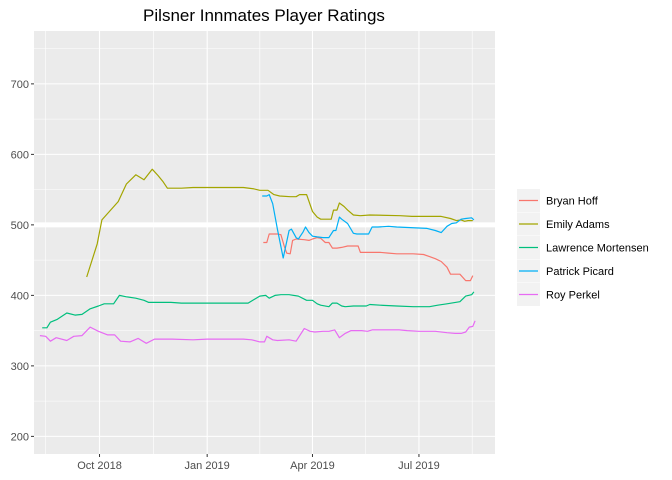  I want to click on y-tick-label: 200, so click(20, 437).